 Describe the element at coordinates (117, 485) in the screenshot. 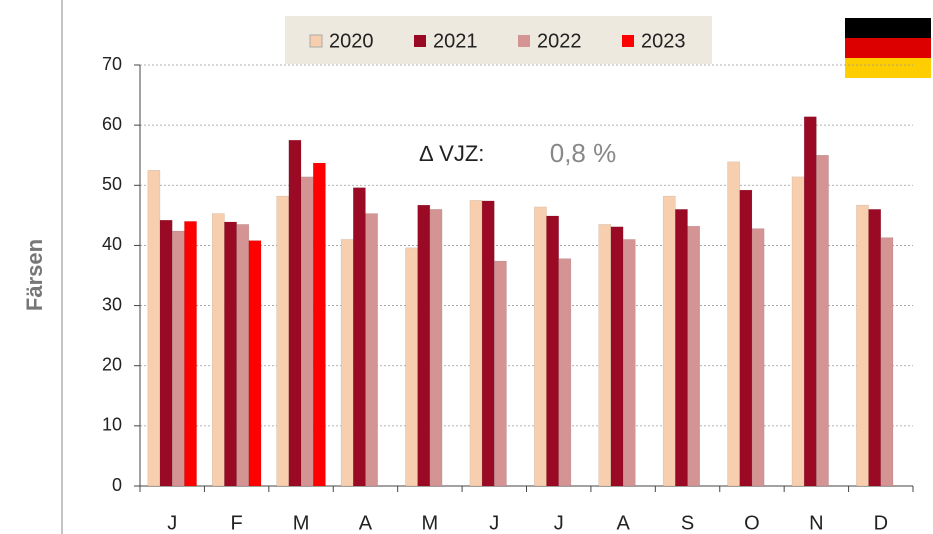

I see `y-tick-label: 0` at that location.